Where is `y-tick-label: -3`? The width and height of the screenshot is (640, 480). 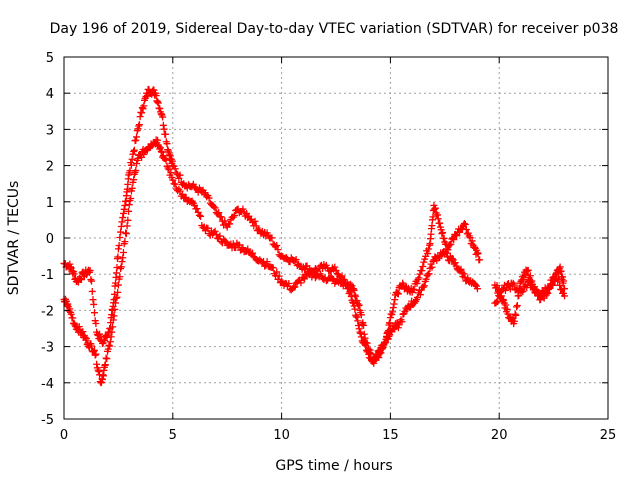 y-tick-label: -3 is located at coordinates (47, 348).